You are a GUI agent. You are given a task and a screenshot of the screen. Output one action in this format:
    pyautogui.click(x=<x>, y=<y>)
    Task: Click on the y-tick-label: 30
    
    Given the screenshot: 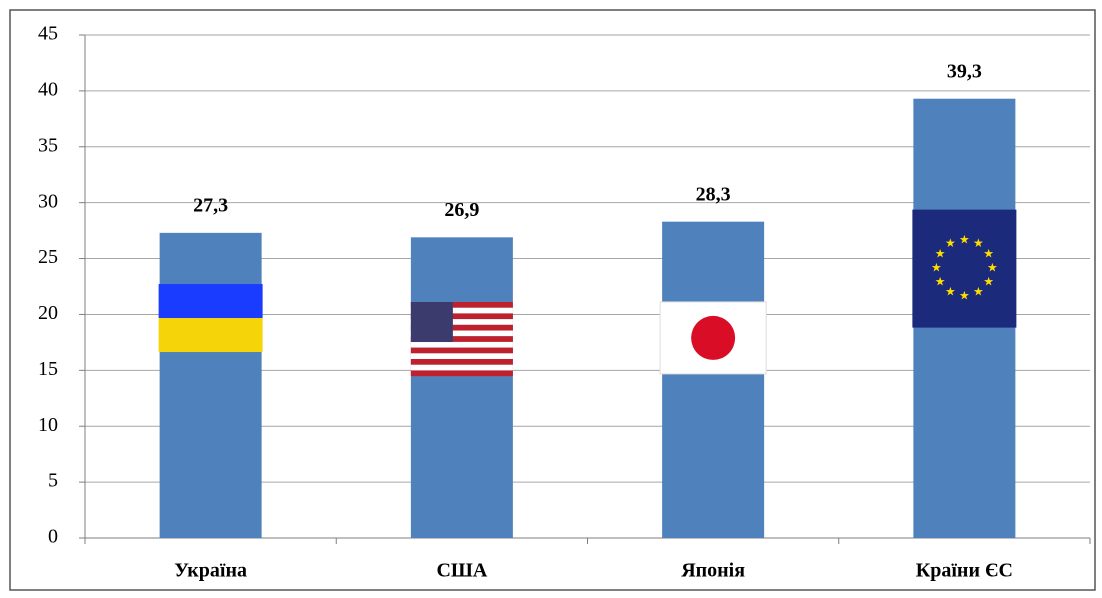 What is the action you would take?
    pyautogui.click(x=48, y=201)
    